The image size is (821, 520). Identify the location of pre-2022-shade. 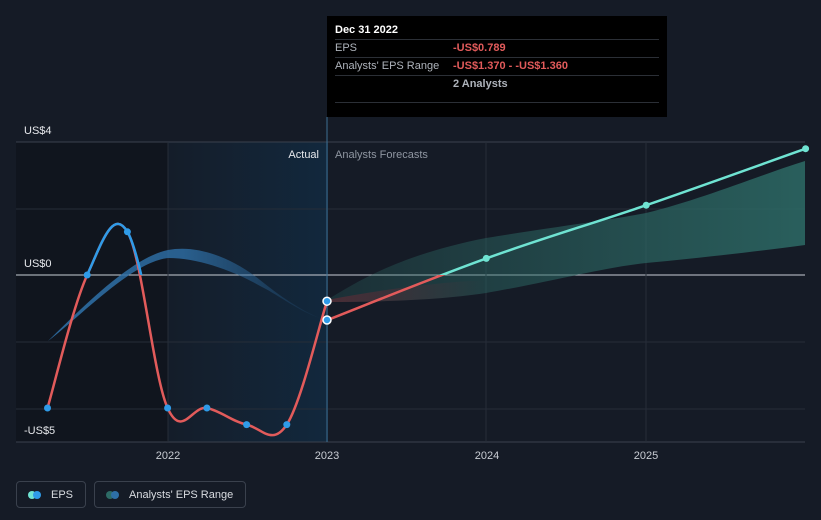
(92, 292).